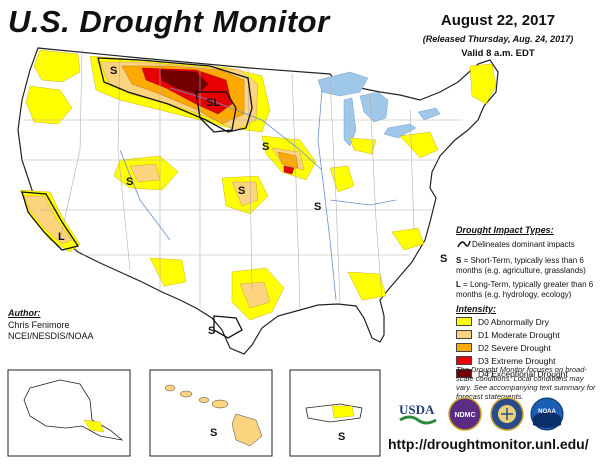 This screenshot has height=464, width=600. I want to click on d3-label: D3 Extreme Drought, so click(517, 360).